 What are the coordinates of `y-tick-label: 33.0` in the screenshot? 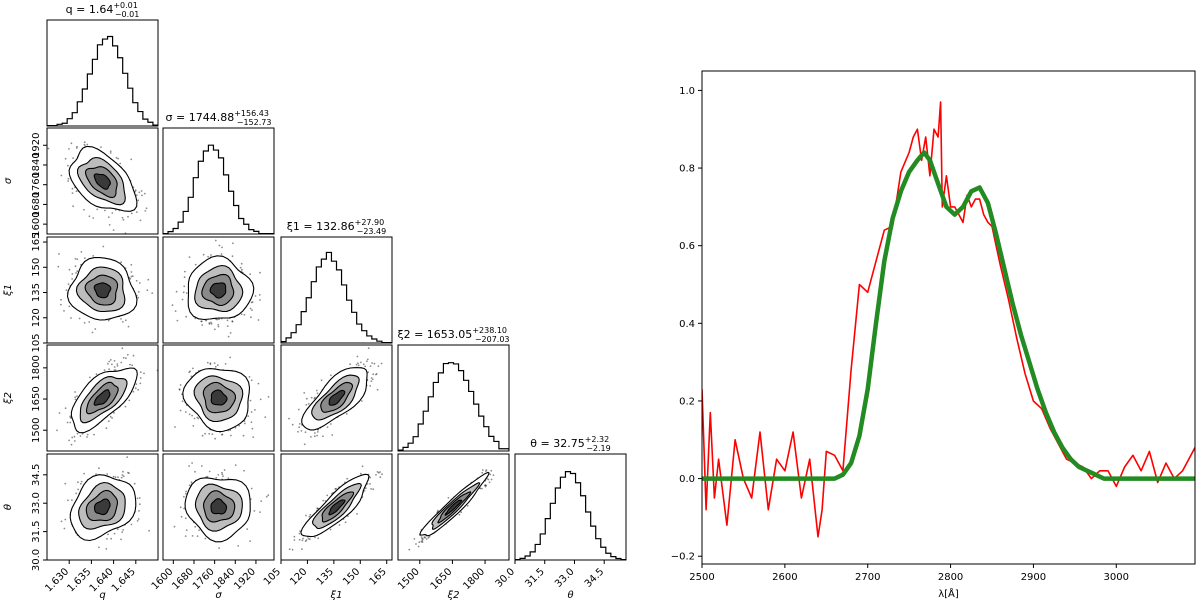 It's located at (36, 503).